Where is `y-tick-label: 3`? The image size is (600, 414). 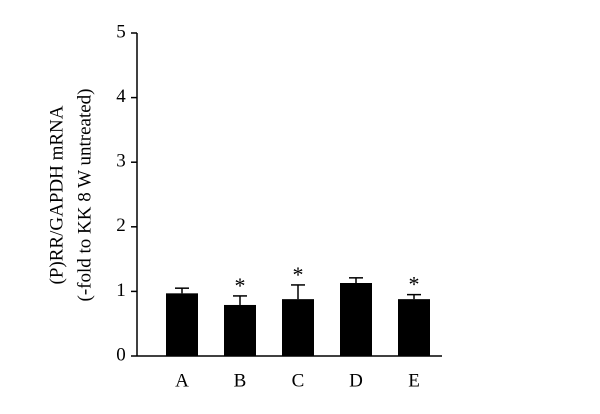
y-tick-label: 3 is located at coordinates (121, 161).